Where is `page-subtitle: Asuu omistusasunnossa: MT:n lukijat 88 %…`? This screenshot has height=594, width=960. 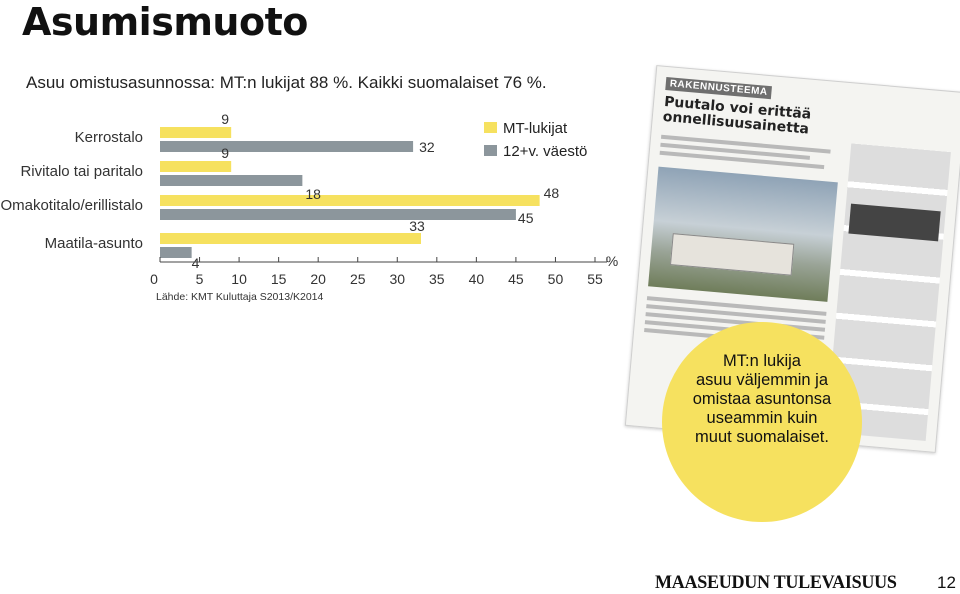
page-subtitle: Asuu omistusasunnossa: MT:n lukijat 88 %… is located at coordinates (286, 82).